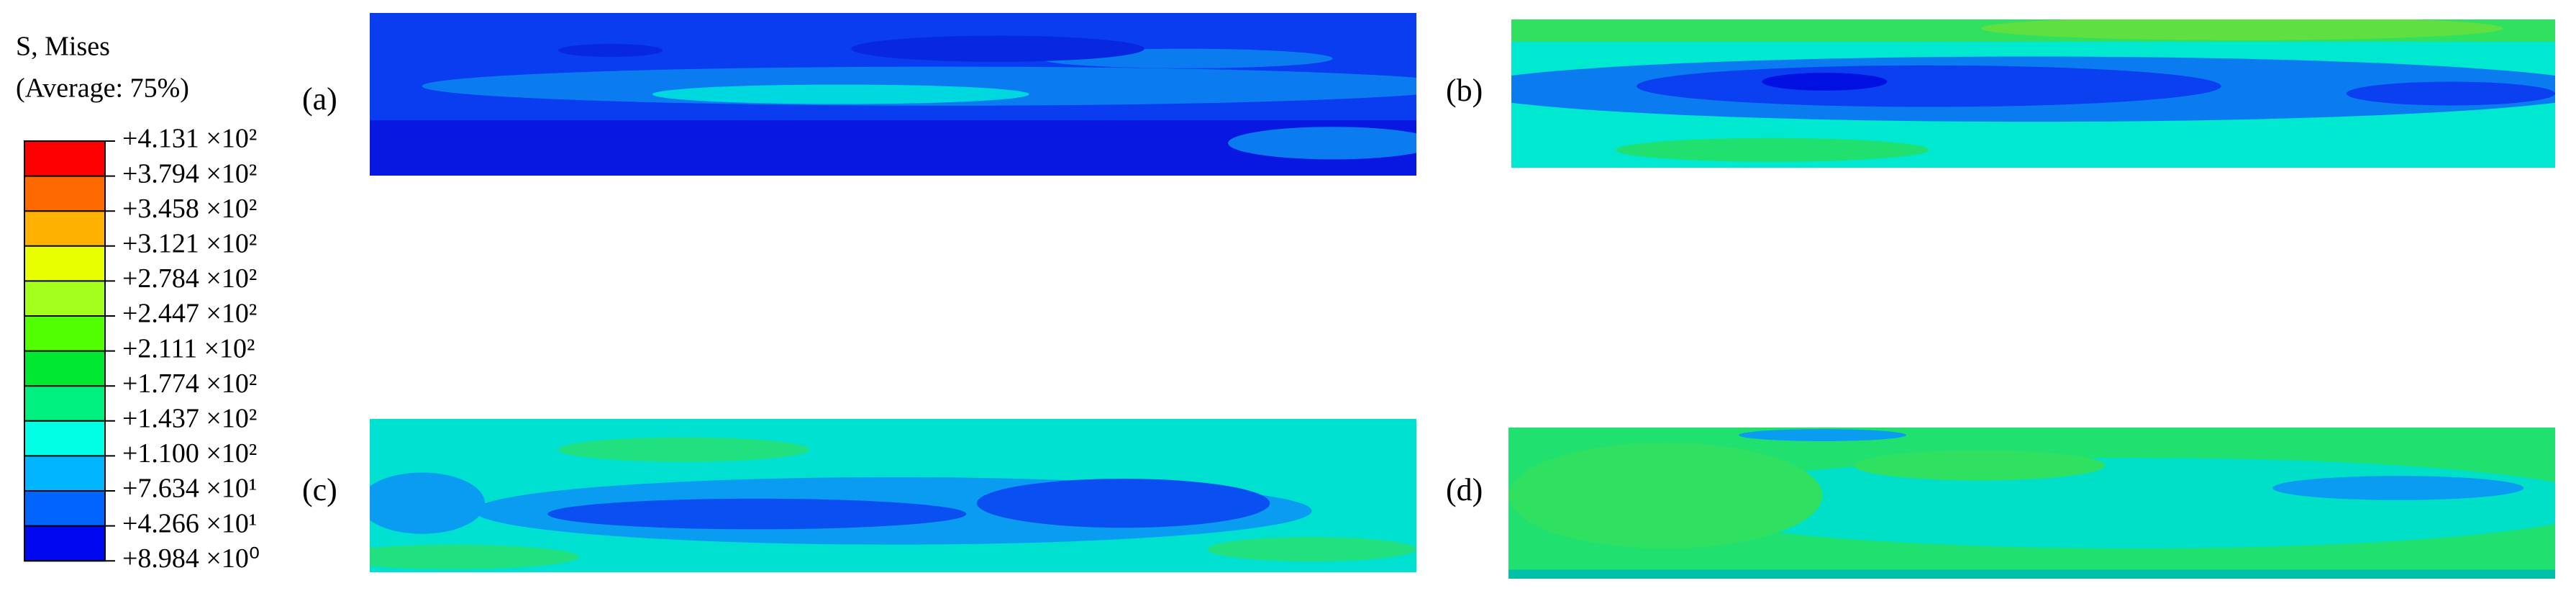 This screenshot has height=601, width=2576. Describe the element at coordinates (189, 174) in the screenshot. I see `legend-label: +3.794 ×10²` at that location.